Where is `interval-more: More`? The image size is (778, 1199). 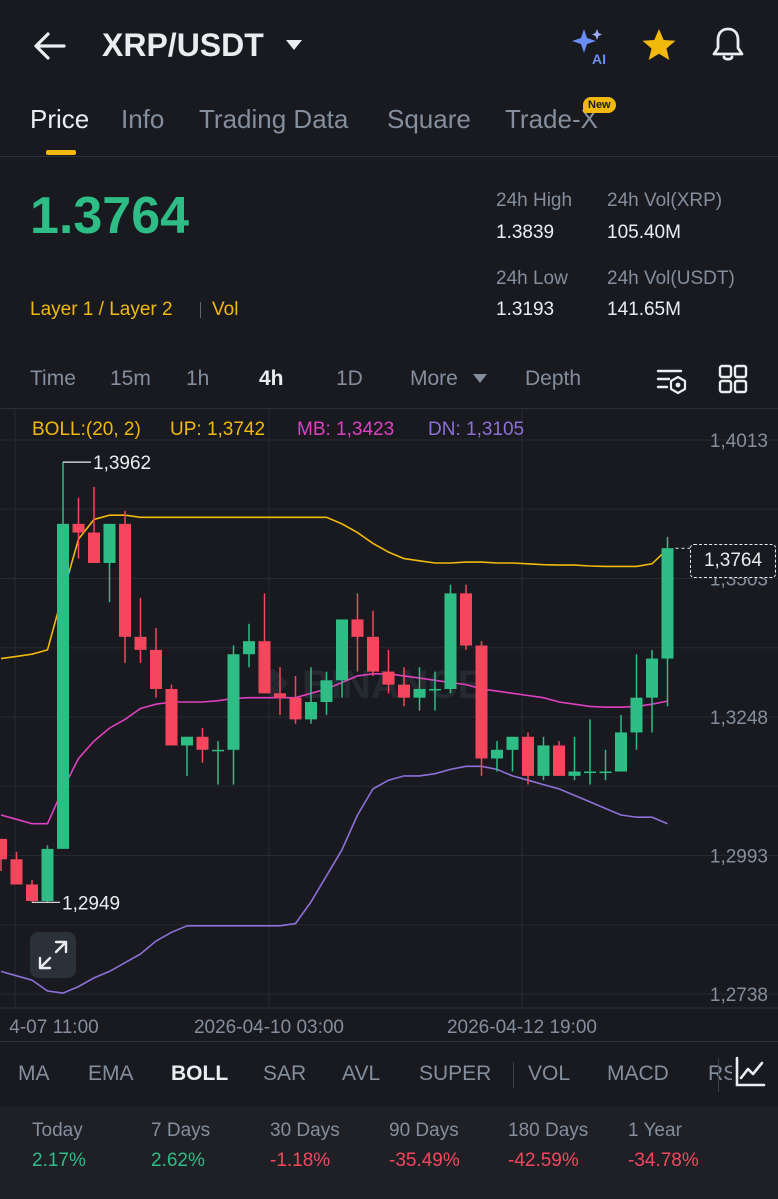 interval-more: More is located at coordinates (434, 378).